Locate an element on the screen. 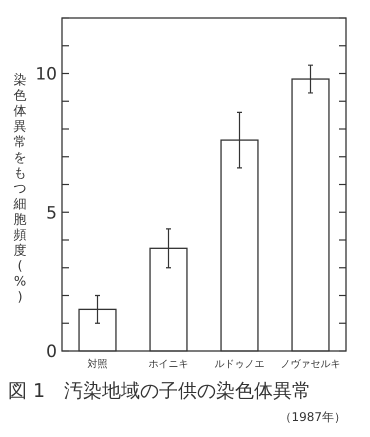  y-tick-label: 10 is located at coordinates (46, 74).